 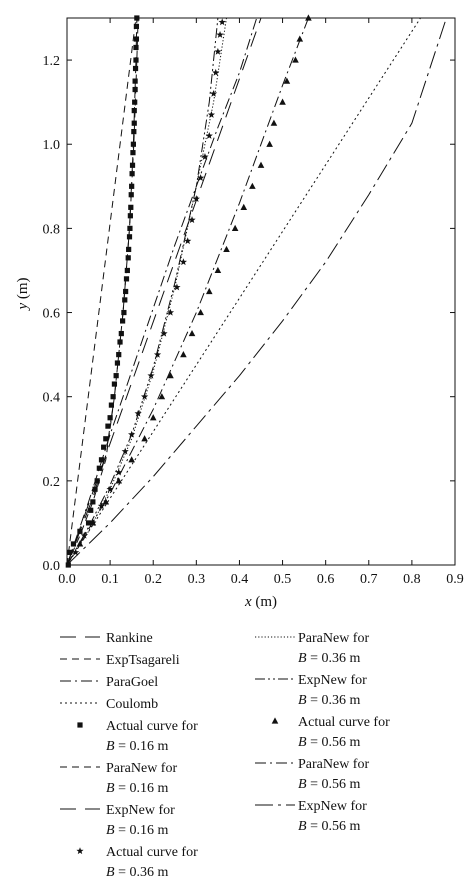 What do you see at coordinates (283, 579) in the screenshot?
I see `x-tick-label-5: 0.5` at bounding box center [283, 579].